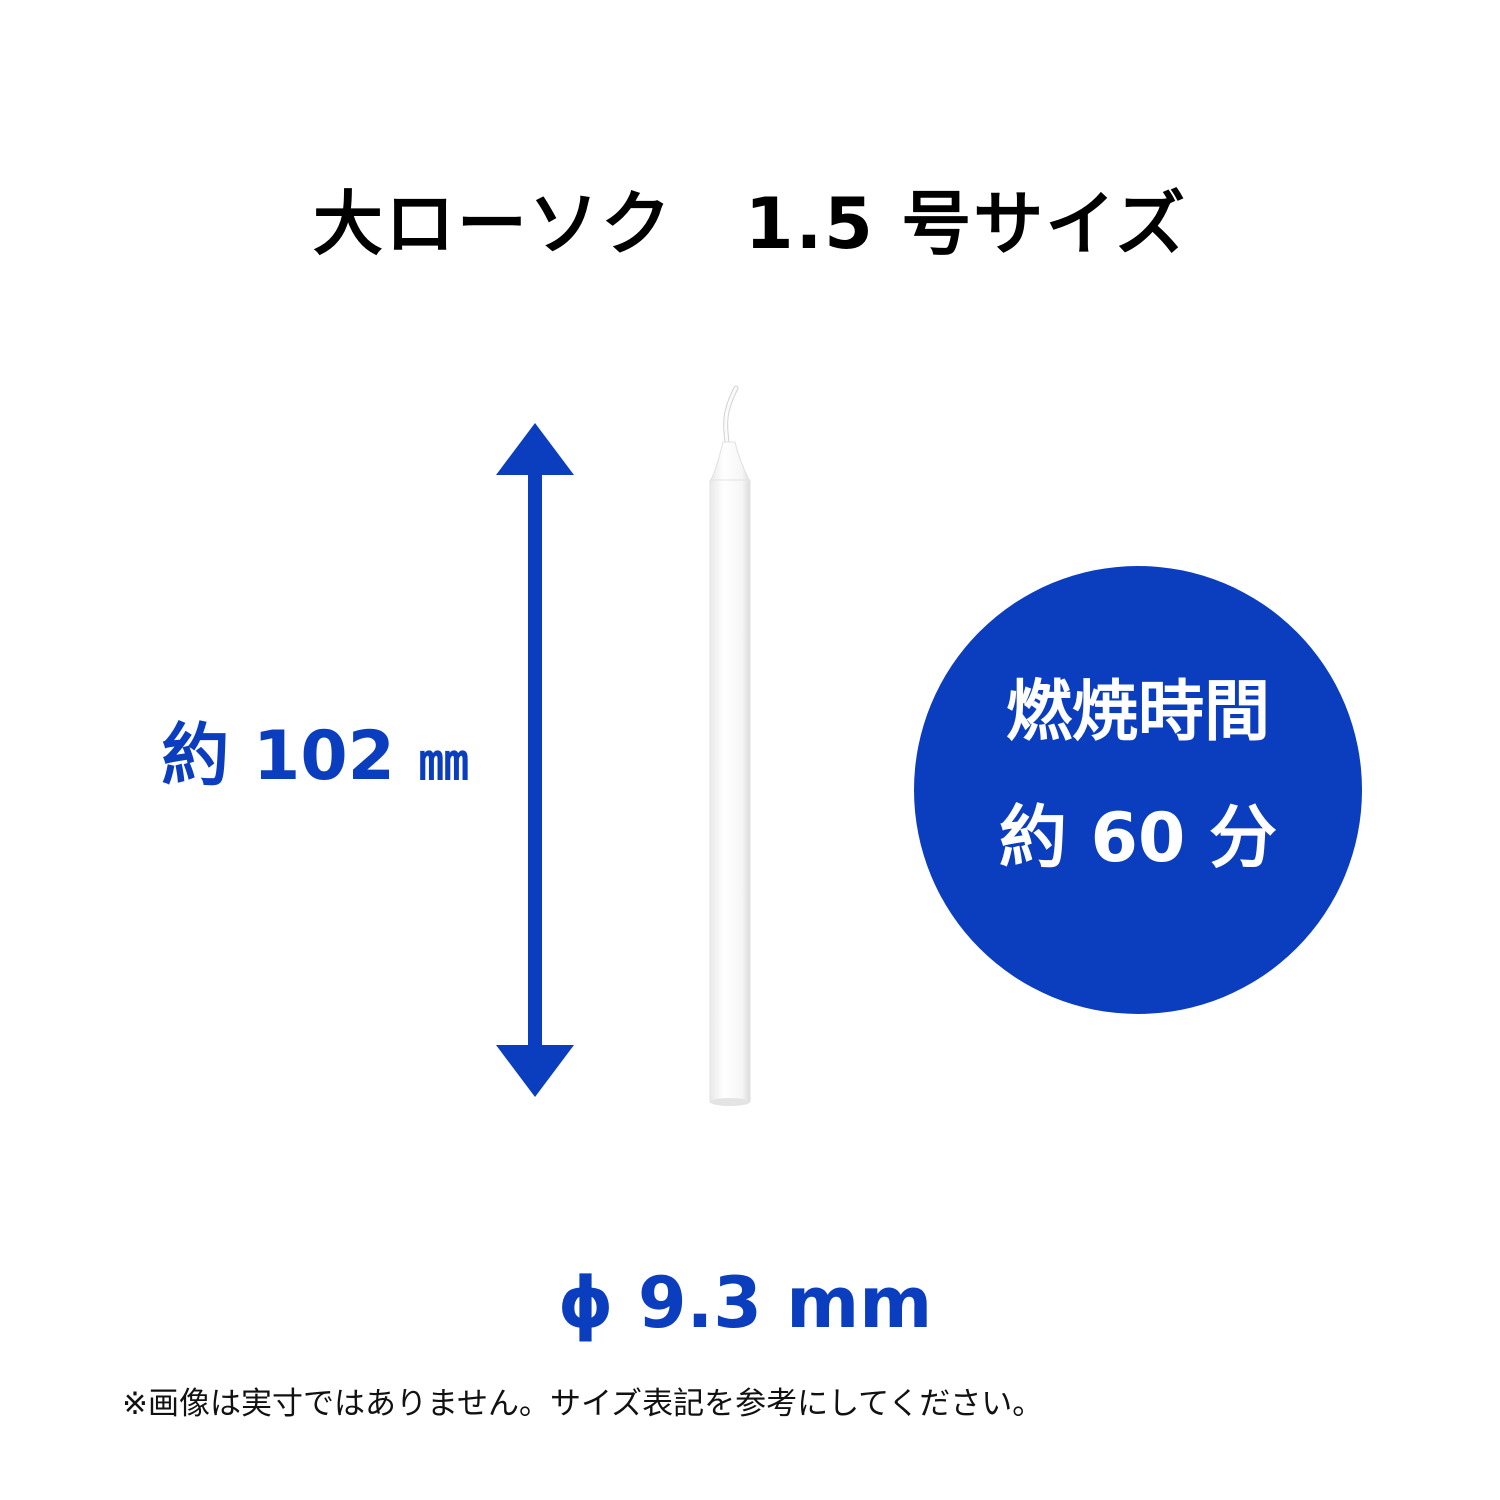  What do you see at coordinates (1138, 838) in the screenshot?
I see `burn-time-value: 約 60 分` at bounding box center [1138, 838].